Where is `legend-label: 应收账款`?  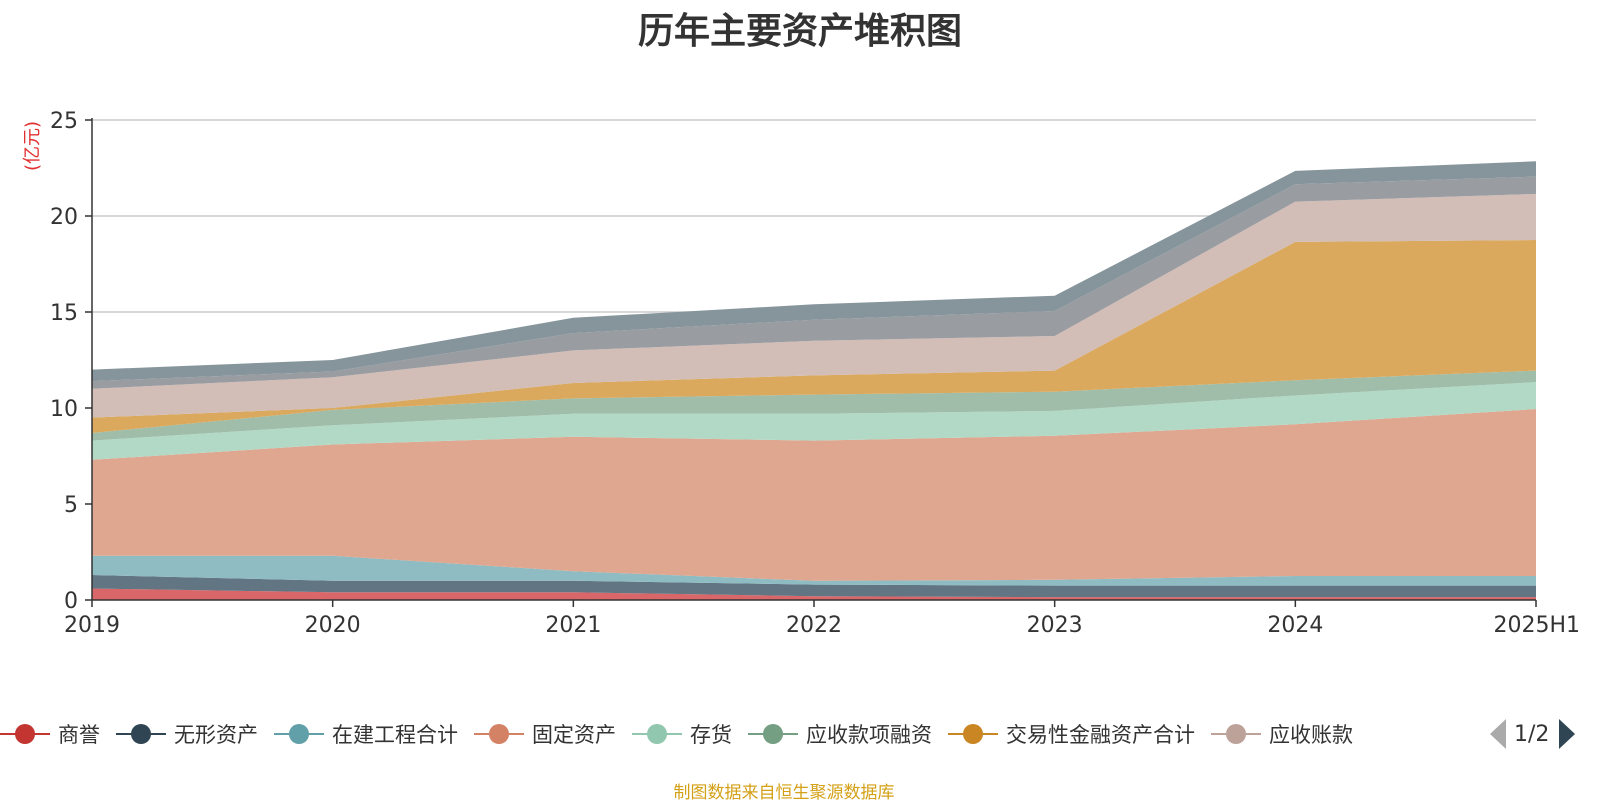 legend-label: 应收账款 is located at coordinates (1311, 735).